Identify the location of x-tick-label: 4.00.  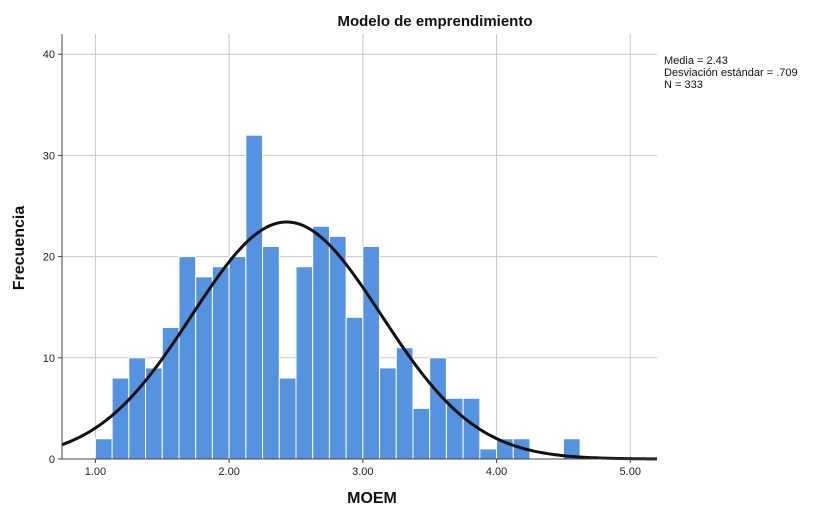
(496, 472).